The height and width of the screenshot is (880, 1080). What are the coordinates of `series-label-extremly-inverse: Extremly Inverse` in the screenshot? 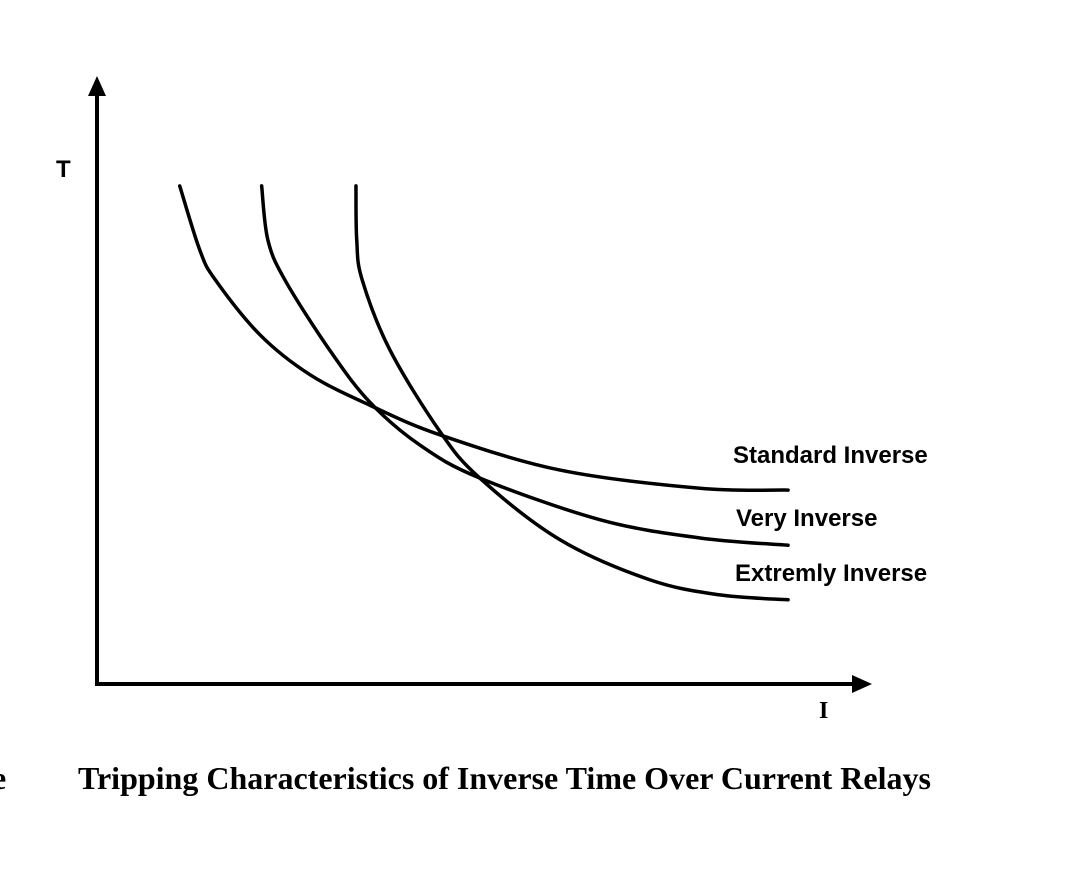 It's located at (831, 573).